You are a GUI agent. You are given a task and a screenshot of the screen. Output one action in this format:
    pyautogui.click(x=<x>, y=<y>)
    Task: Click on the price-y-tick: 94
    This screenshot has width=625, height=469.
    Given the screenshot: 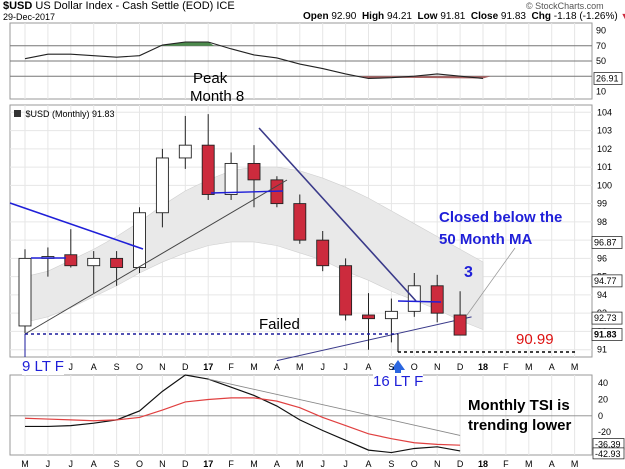 What is the action you would take?
    pyautogui.click(x=602, y=295)
    